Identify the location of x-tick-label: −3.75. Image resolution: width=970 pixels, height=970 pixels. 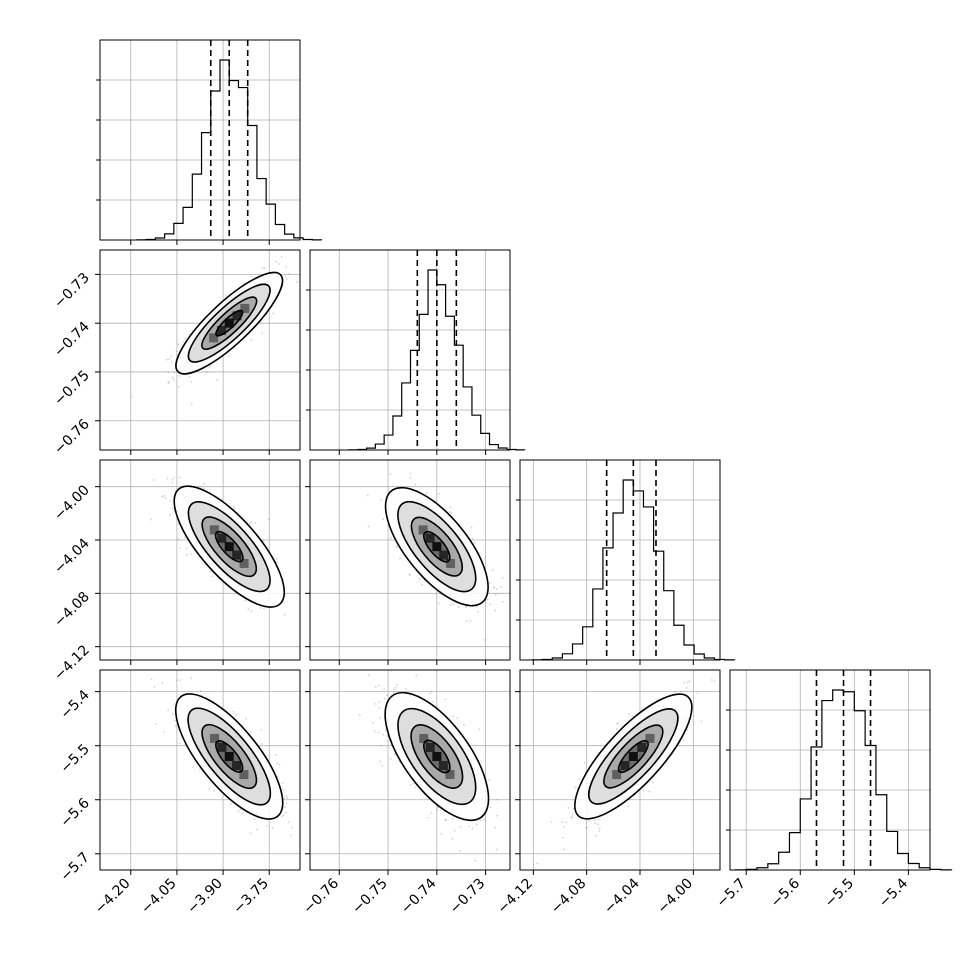
(251, 897).